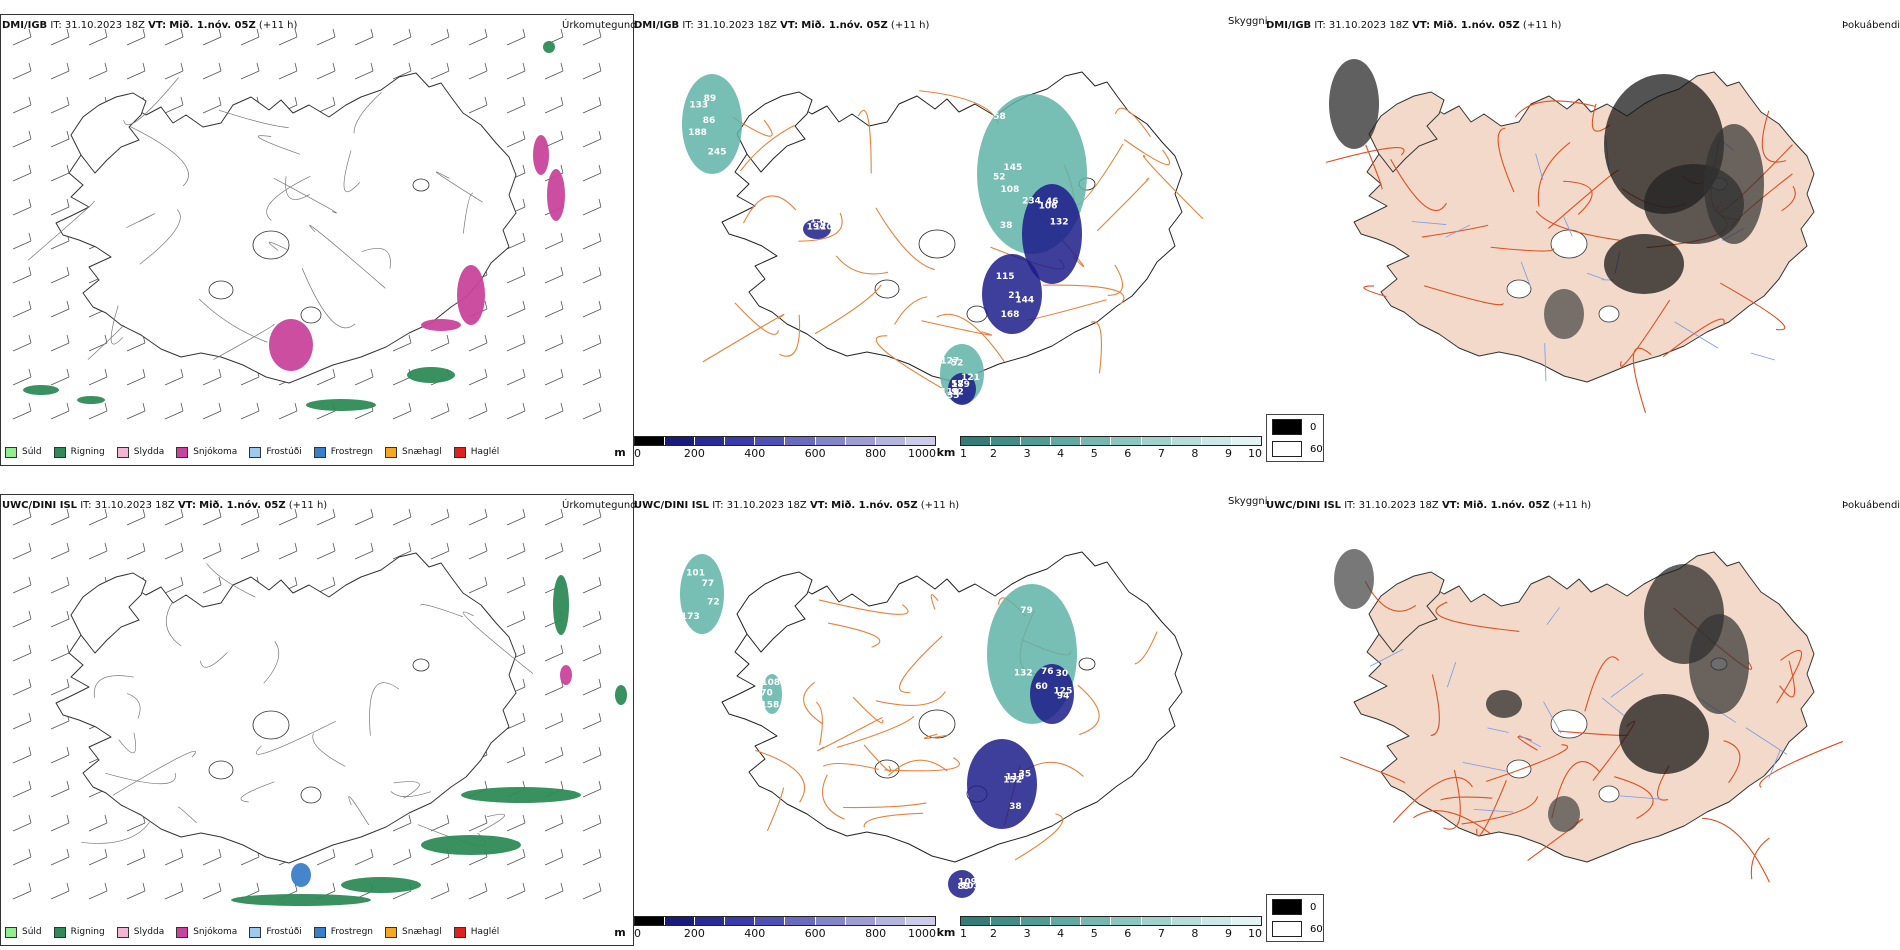  Describe the element at coordinates (1025, 774) in the screenshot. I see `visibility-label: 35` at that location.